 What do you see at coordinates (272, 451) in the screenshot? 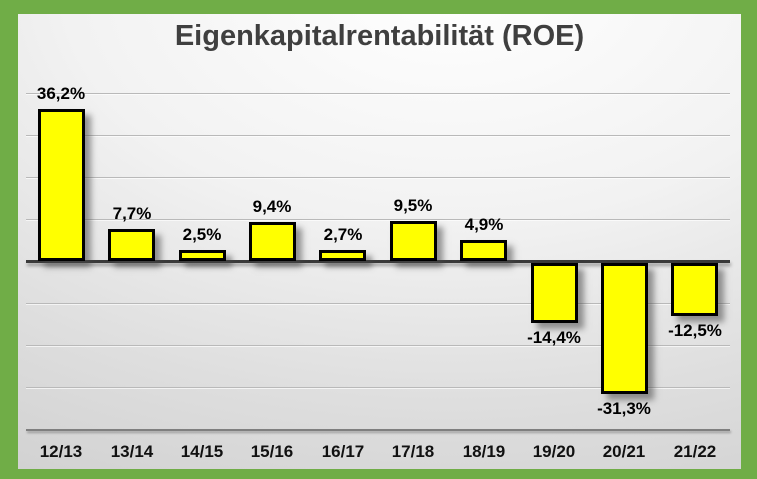
I see `x-axis-label: 15/16` at bounding box center [272, 451].